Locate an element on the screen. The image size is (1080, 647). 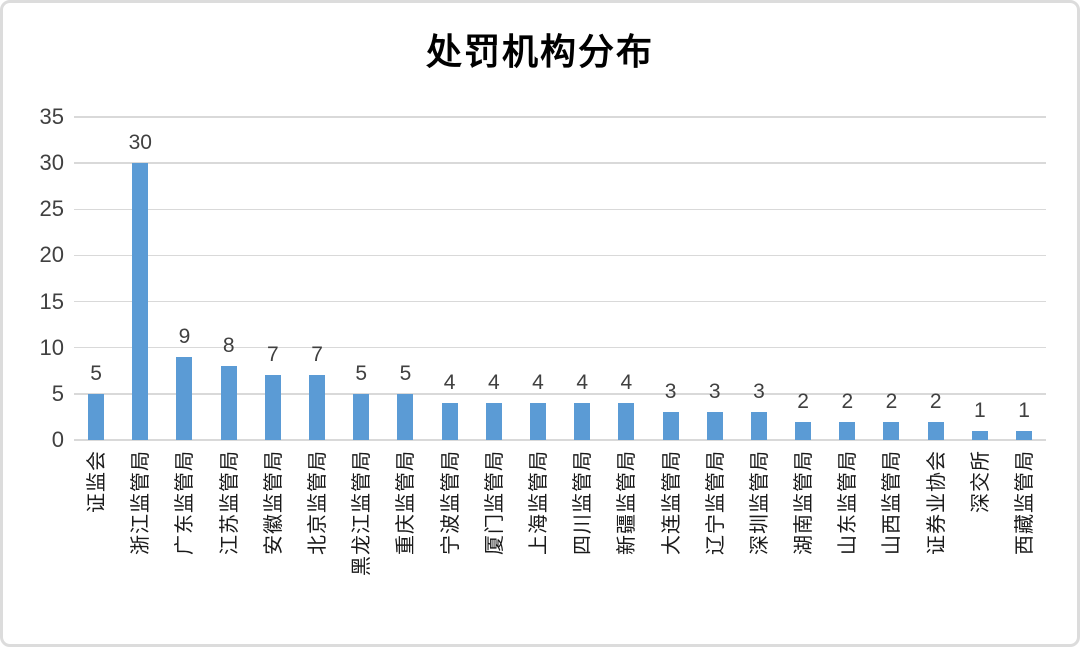
x-axis-label: 深交所 is located at coordinates (979, 481).